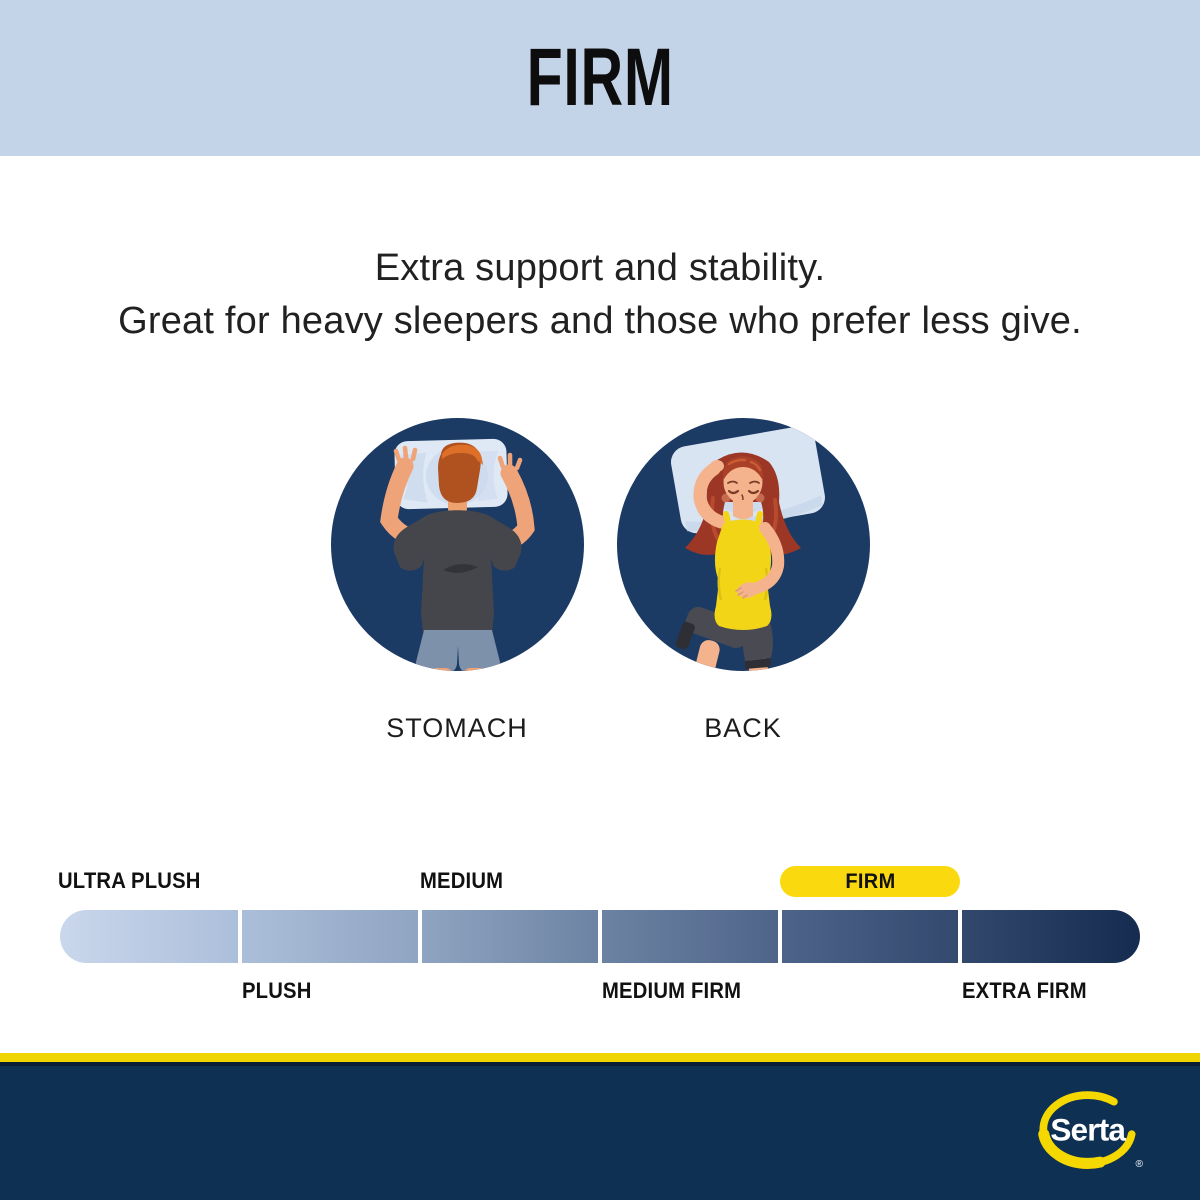  What do you see at coordinates (600, 268) in the screenshot?
I see `description-line-1: Extra support and stability.` at bounding box center [600, 268].